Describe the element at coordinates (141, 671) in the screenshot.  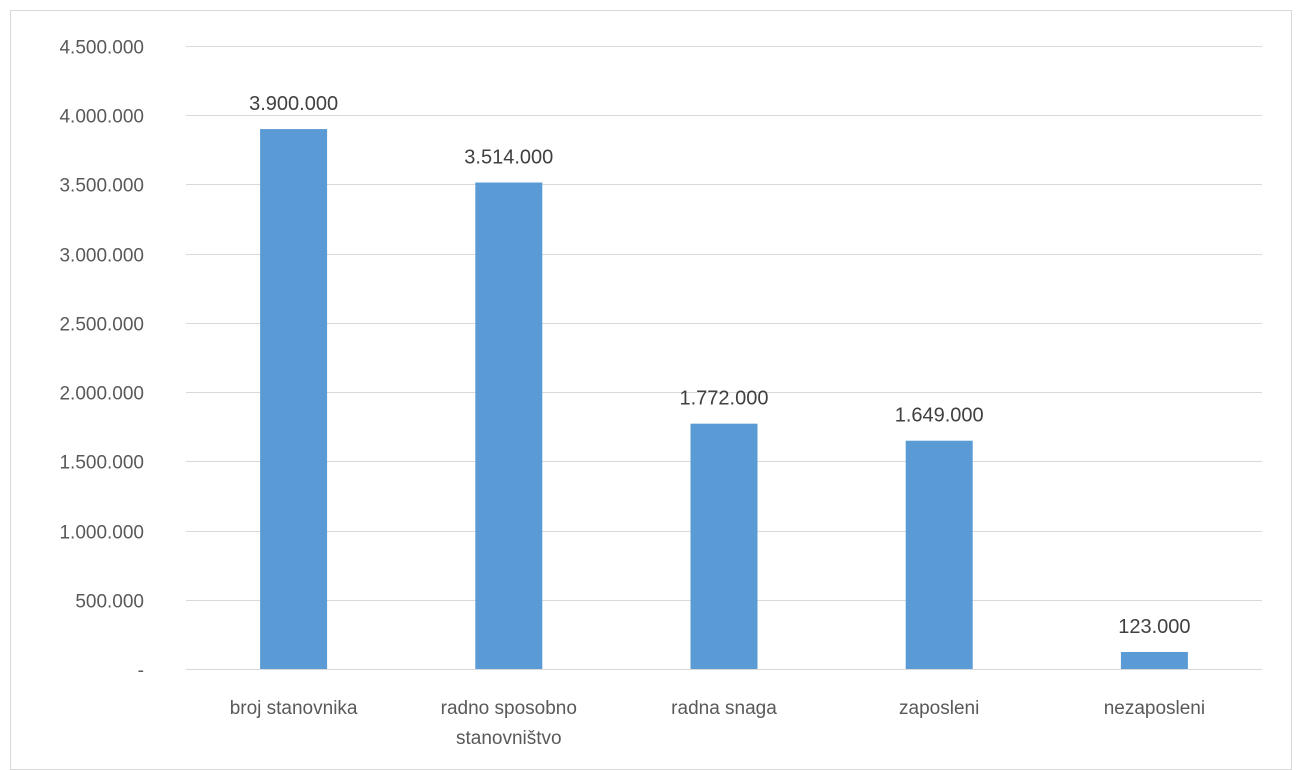
I see `y-tick-label: -` at that location.